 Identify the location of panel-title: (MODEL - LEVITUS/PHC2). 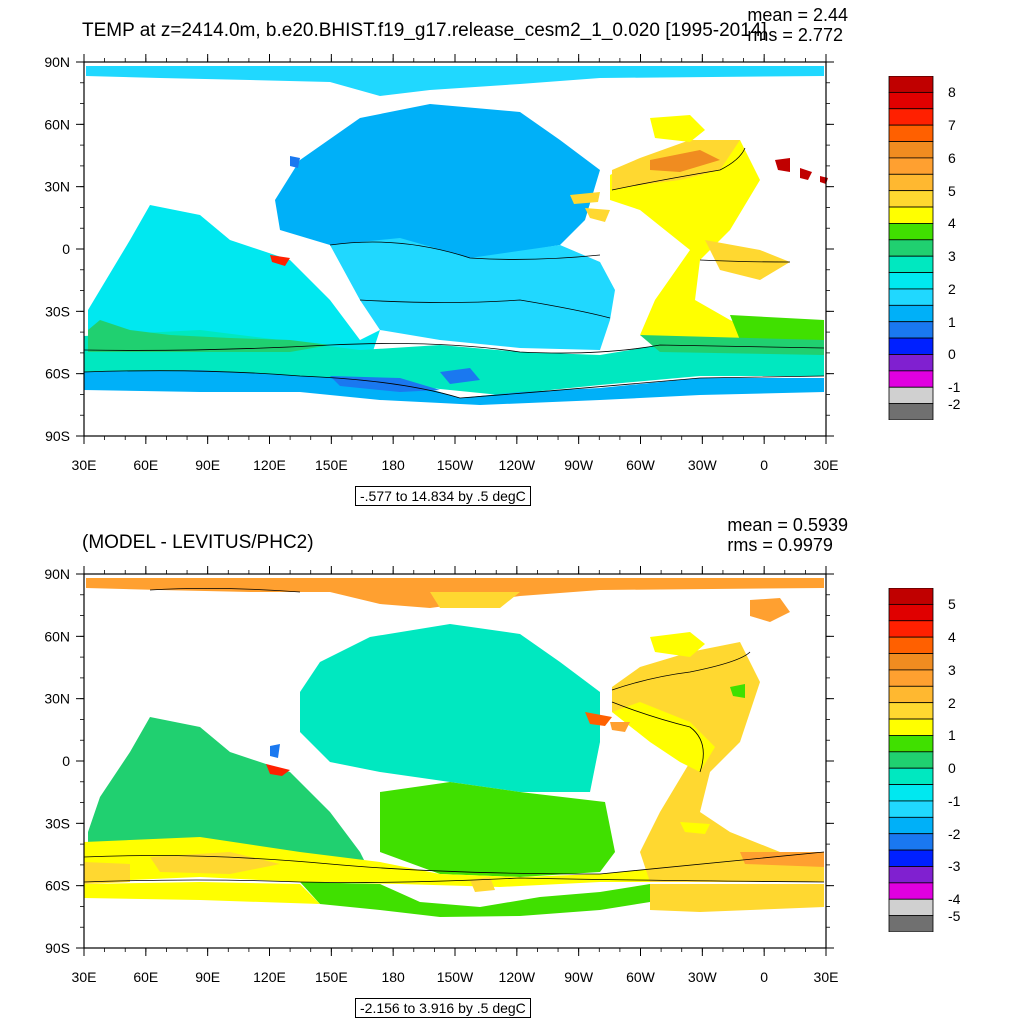
(198, 542).